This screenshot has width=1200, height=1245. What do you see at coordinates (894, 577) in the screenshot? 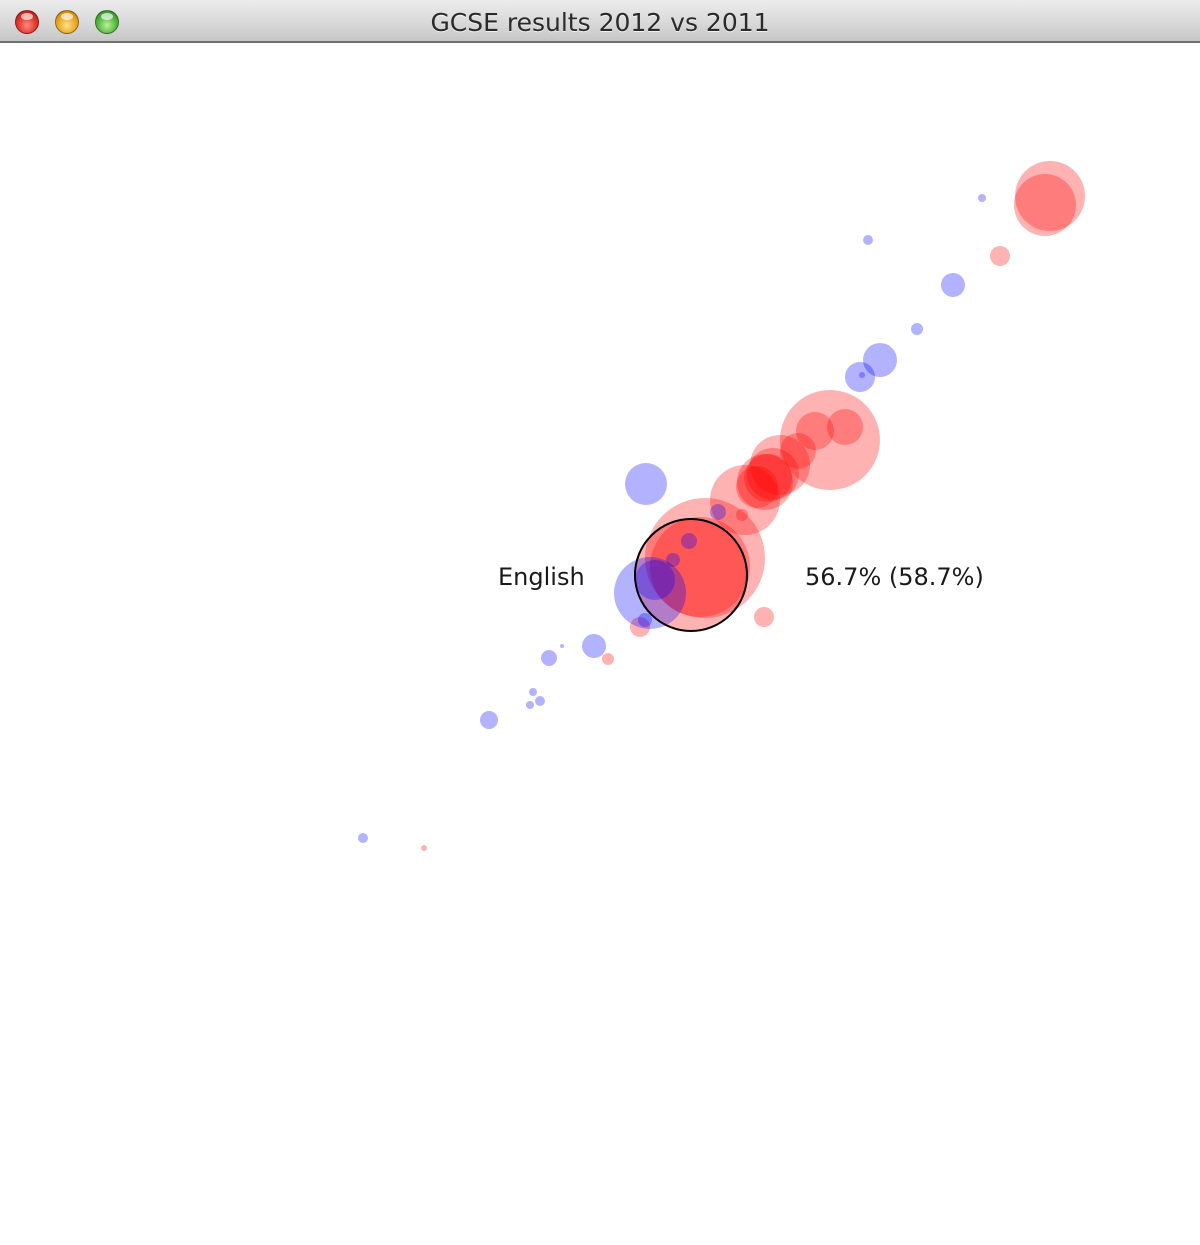
I see `hovered-value-label: 56.7% (58.7%)` at bounding box center [894, 577].